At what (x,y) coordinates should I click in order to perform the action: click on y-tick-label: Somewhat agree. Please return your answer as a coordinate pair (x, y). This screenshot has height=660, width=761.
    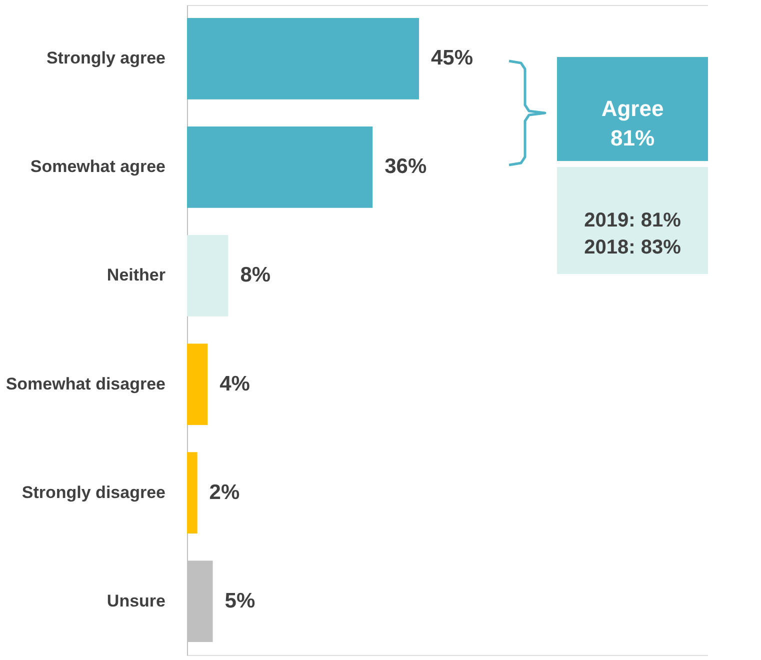
    Looking at the image, I should click on (98, 166).